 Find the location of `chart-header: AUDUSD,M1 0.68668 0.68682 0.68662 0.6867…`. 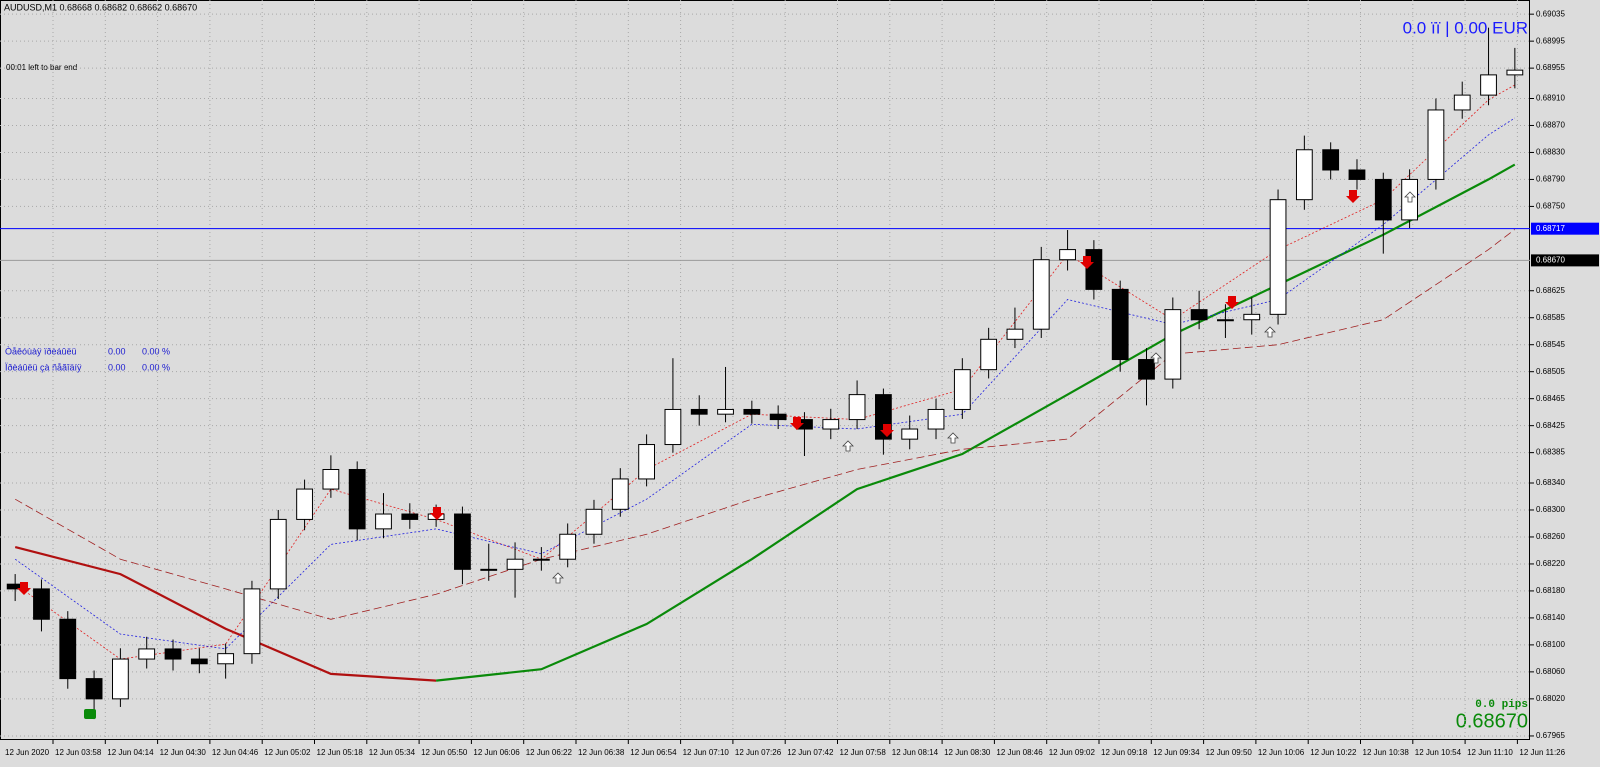

chart-header: AUDUSD,M1 0.68668 0.68682 0.68662 0.6867… is located at coordinates (100, 7).